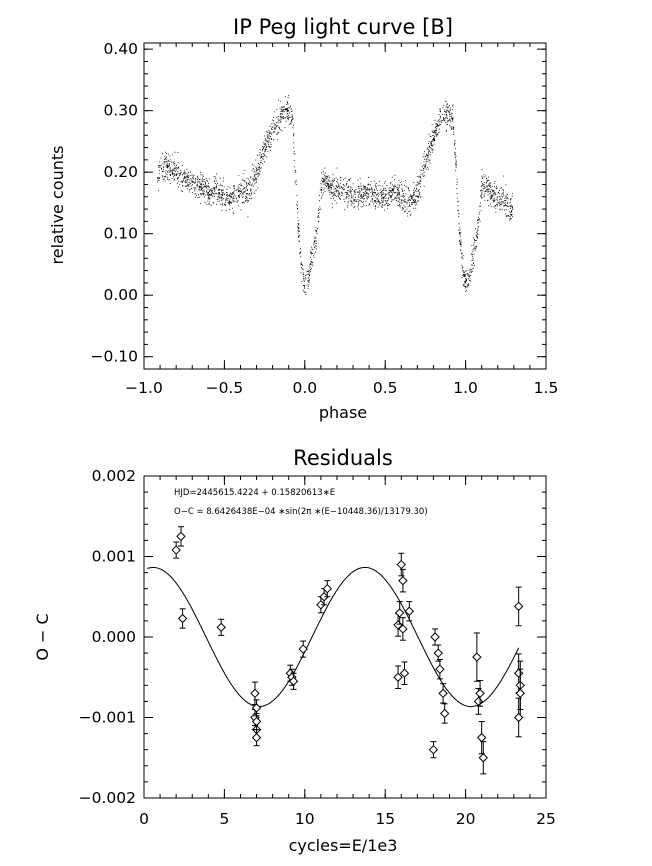  I want to click on sinusoid-fit-curve, so click(333, 637).